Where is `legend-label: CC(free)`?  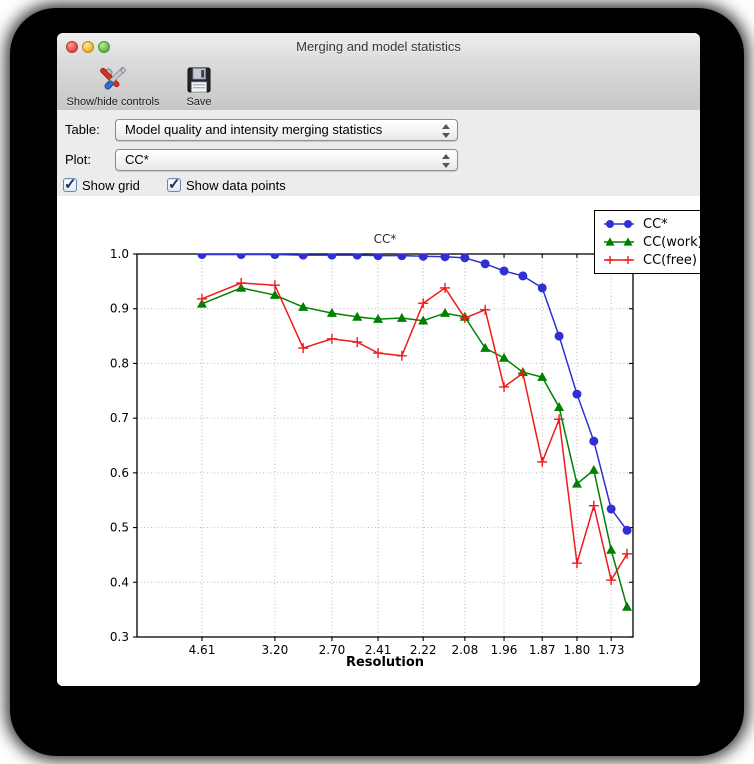 legend-label: CC(free) is located at coordinates (670, 260).